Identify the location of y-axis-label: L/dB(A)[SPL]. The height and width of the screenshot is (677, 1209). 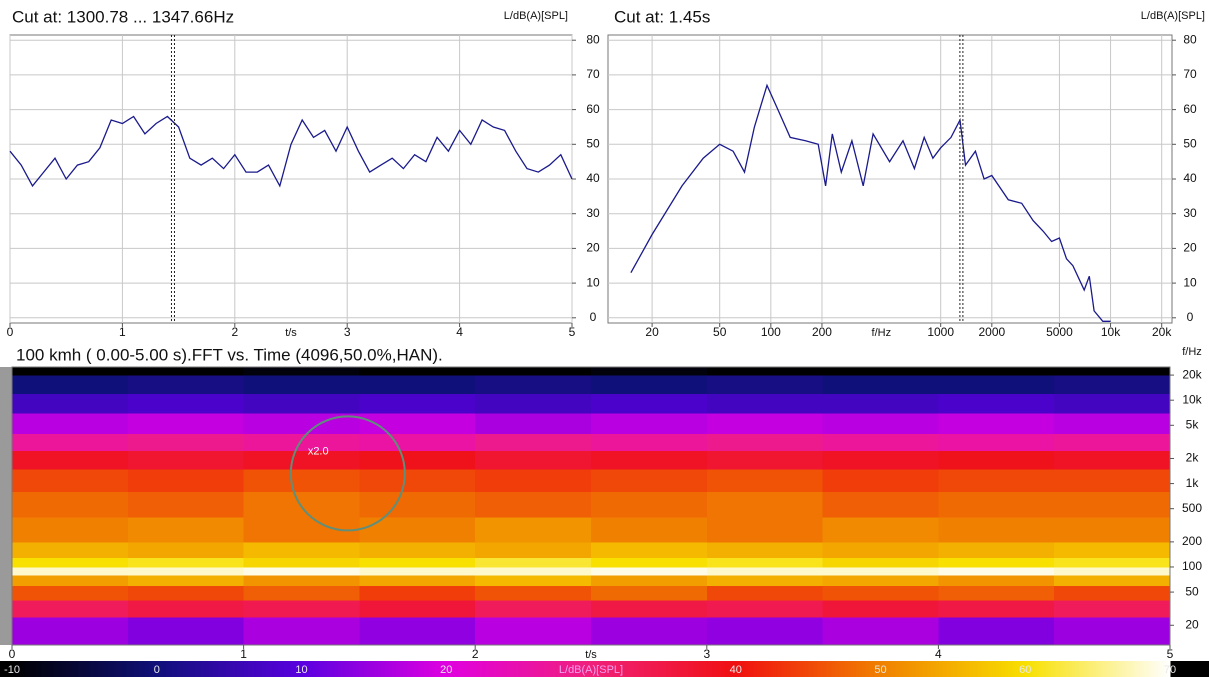
(536, 16).